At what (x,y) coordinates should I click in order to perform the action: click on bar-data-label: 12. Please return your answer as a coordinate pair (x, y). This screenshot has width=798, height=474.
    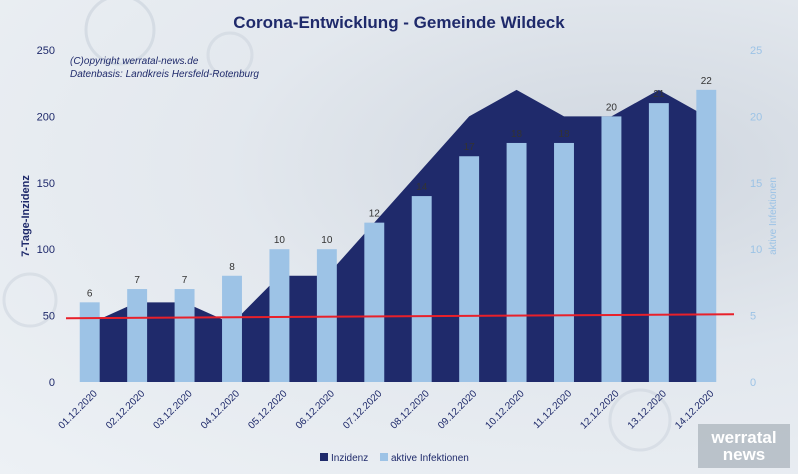
    Looking at the image, I should click on (375, 214).